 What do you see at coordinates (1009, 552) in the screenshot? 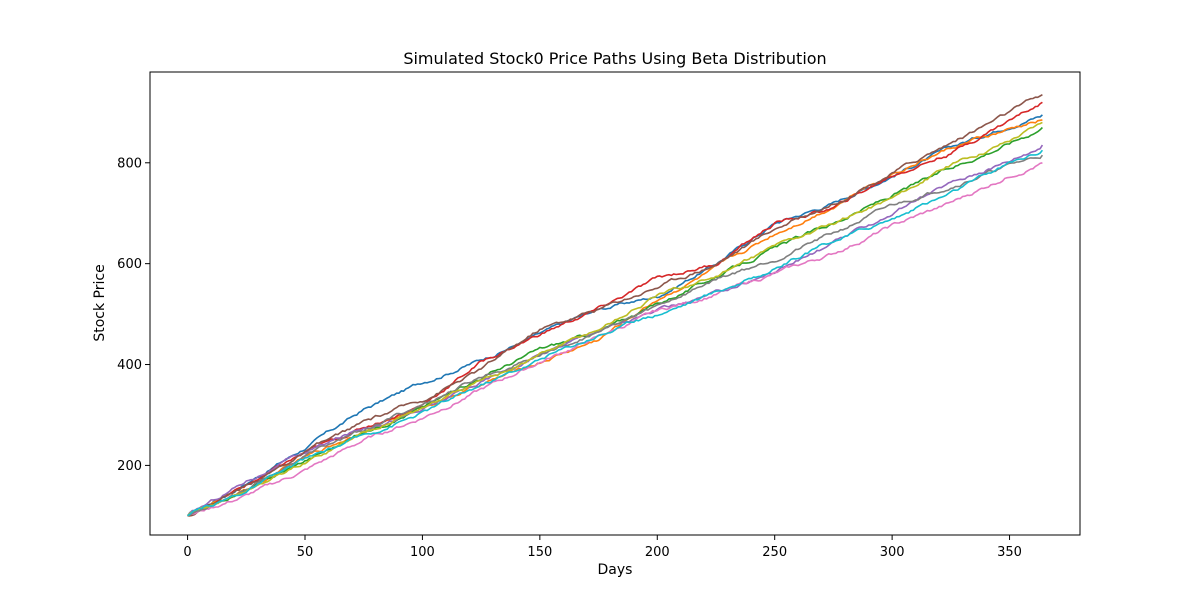
I see `x-tick-label: 350` at bounding box center [1009, 552].